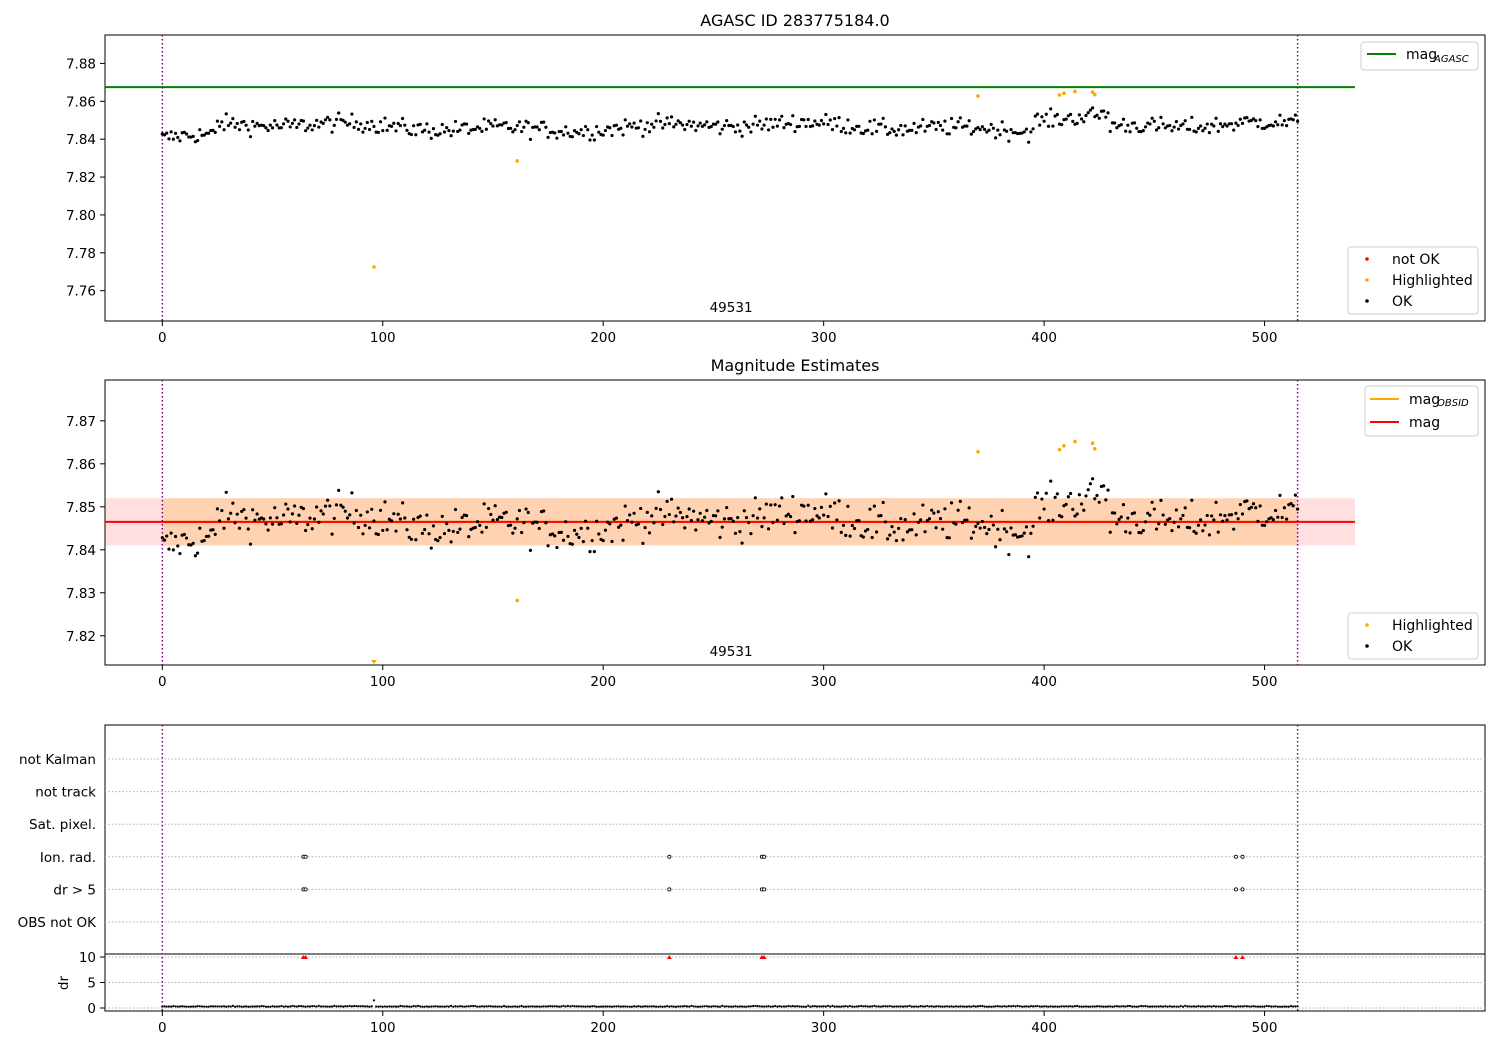 The image size is (1500, 1050). Describe the element at coordinates (81, 551) in the screenshot. I see `estimates-ytick-label: 7.84` at that location.